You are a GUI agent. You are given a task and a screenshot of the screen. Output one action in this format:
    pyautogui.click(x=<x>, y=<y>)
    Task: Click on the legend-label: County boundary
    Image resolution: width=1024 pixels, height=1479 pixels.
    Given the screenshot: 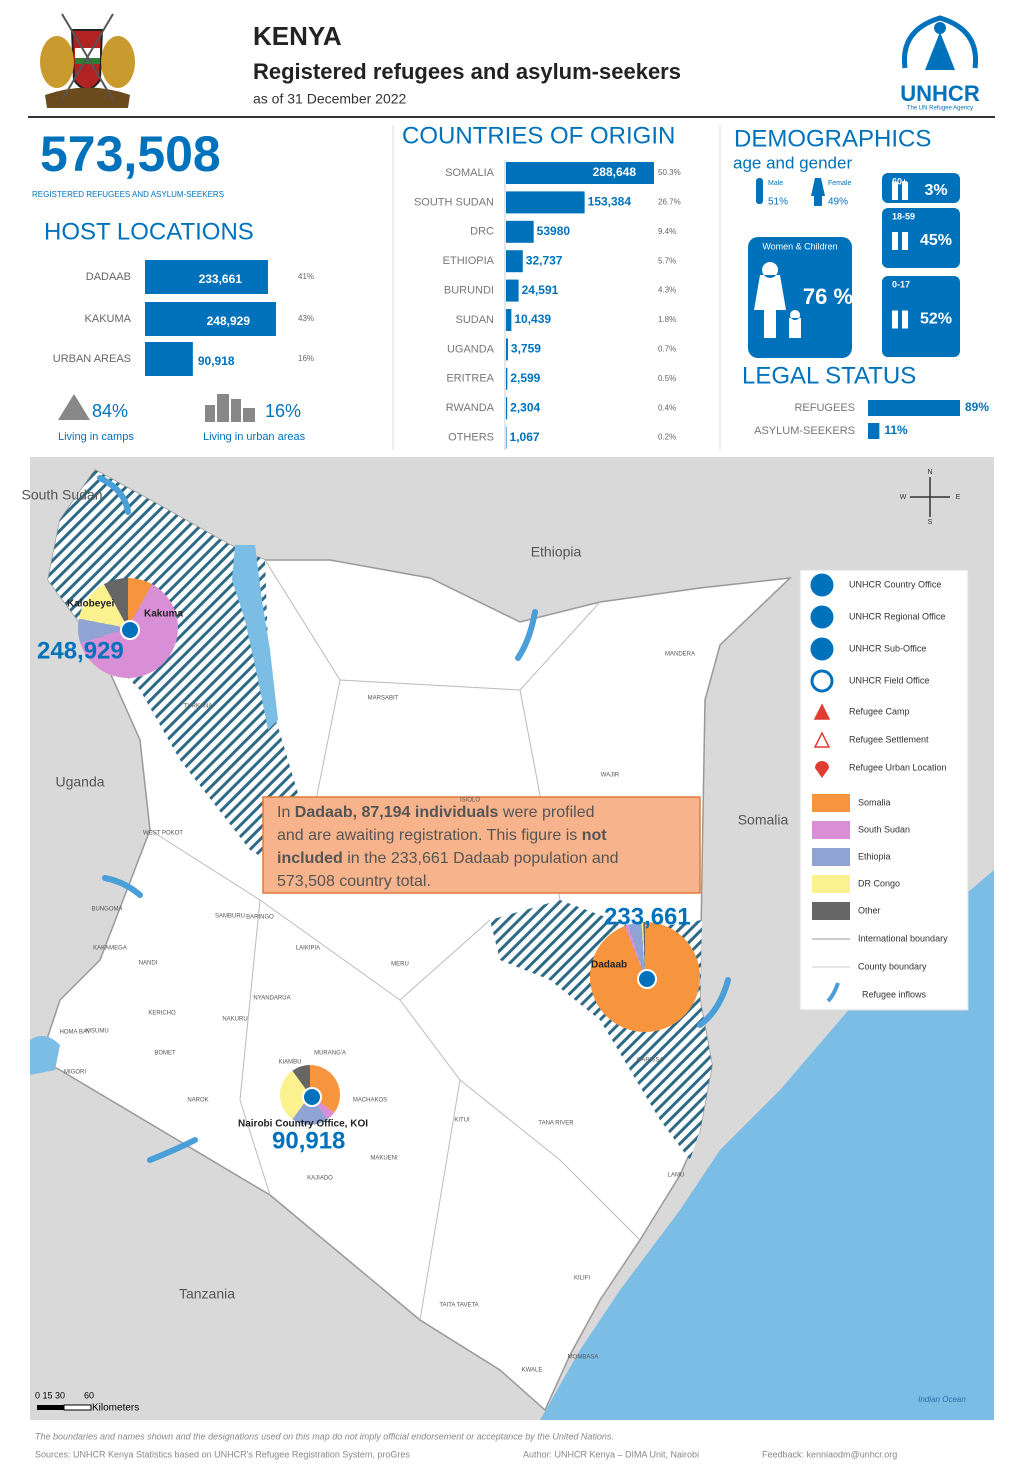 What is the action you would take?
    pyautogui.click(x=892, y=966)
    